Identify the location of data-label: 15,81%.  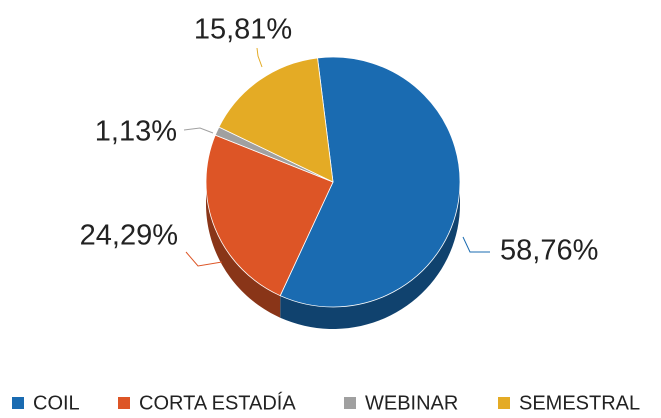
(243, 30).